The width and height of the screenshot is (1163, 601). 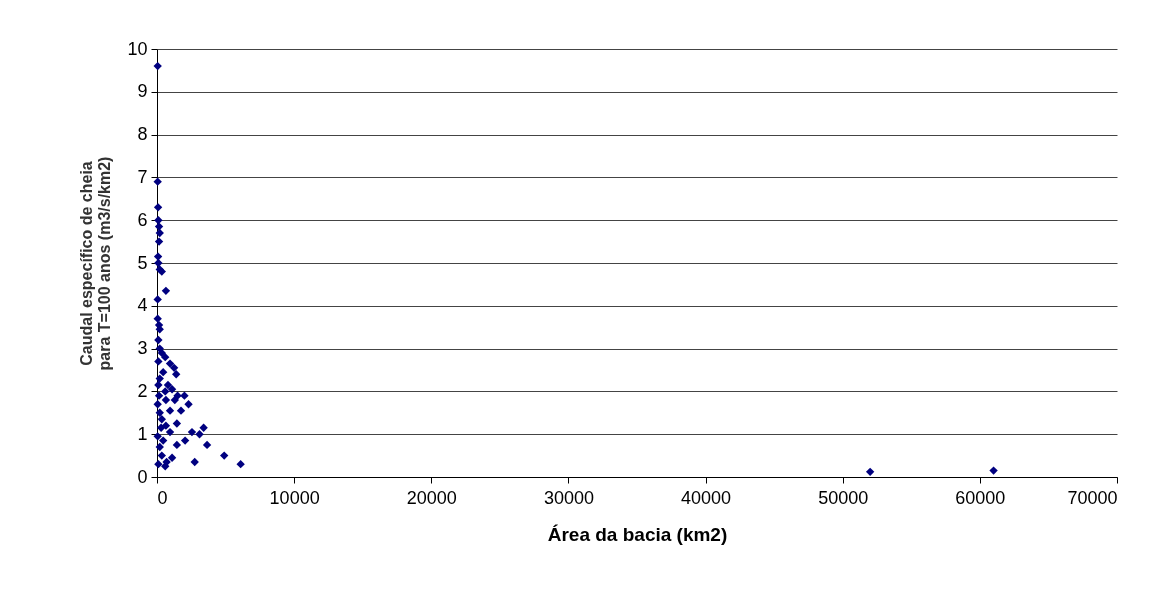 What do you see at coordinates (568, 497) in the screenshot?
I see `x-tick-label: 30000` at bounding box center [568, 497].